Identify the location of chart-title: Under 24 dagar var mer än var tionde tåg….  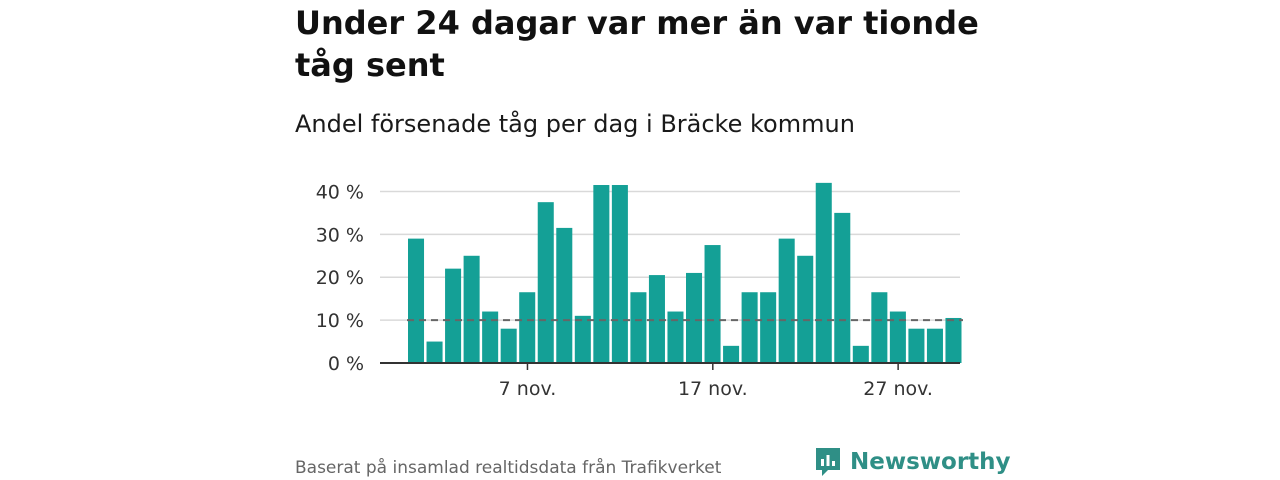
(637, 44).